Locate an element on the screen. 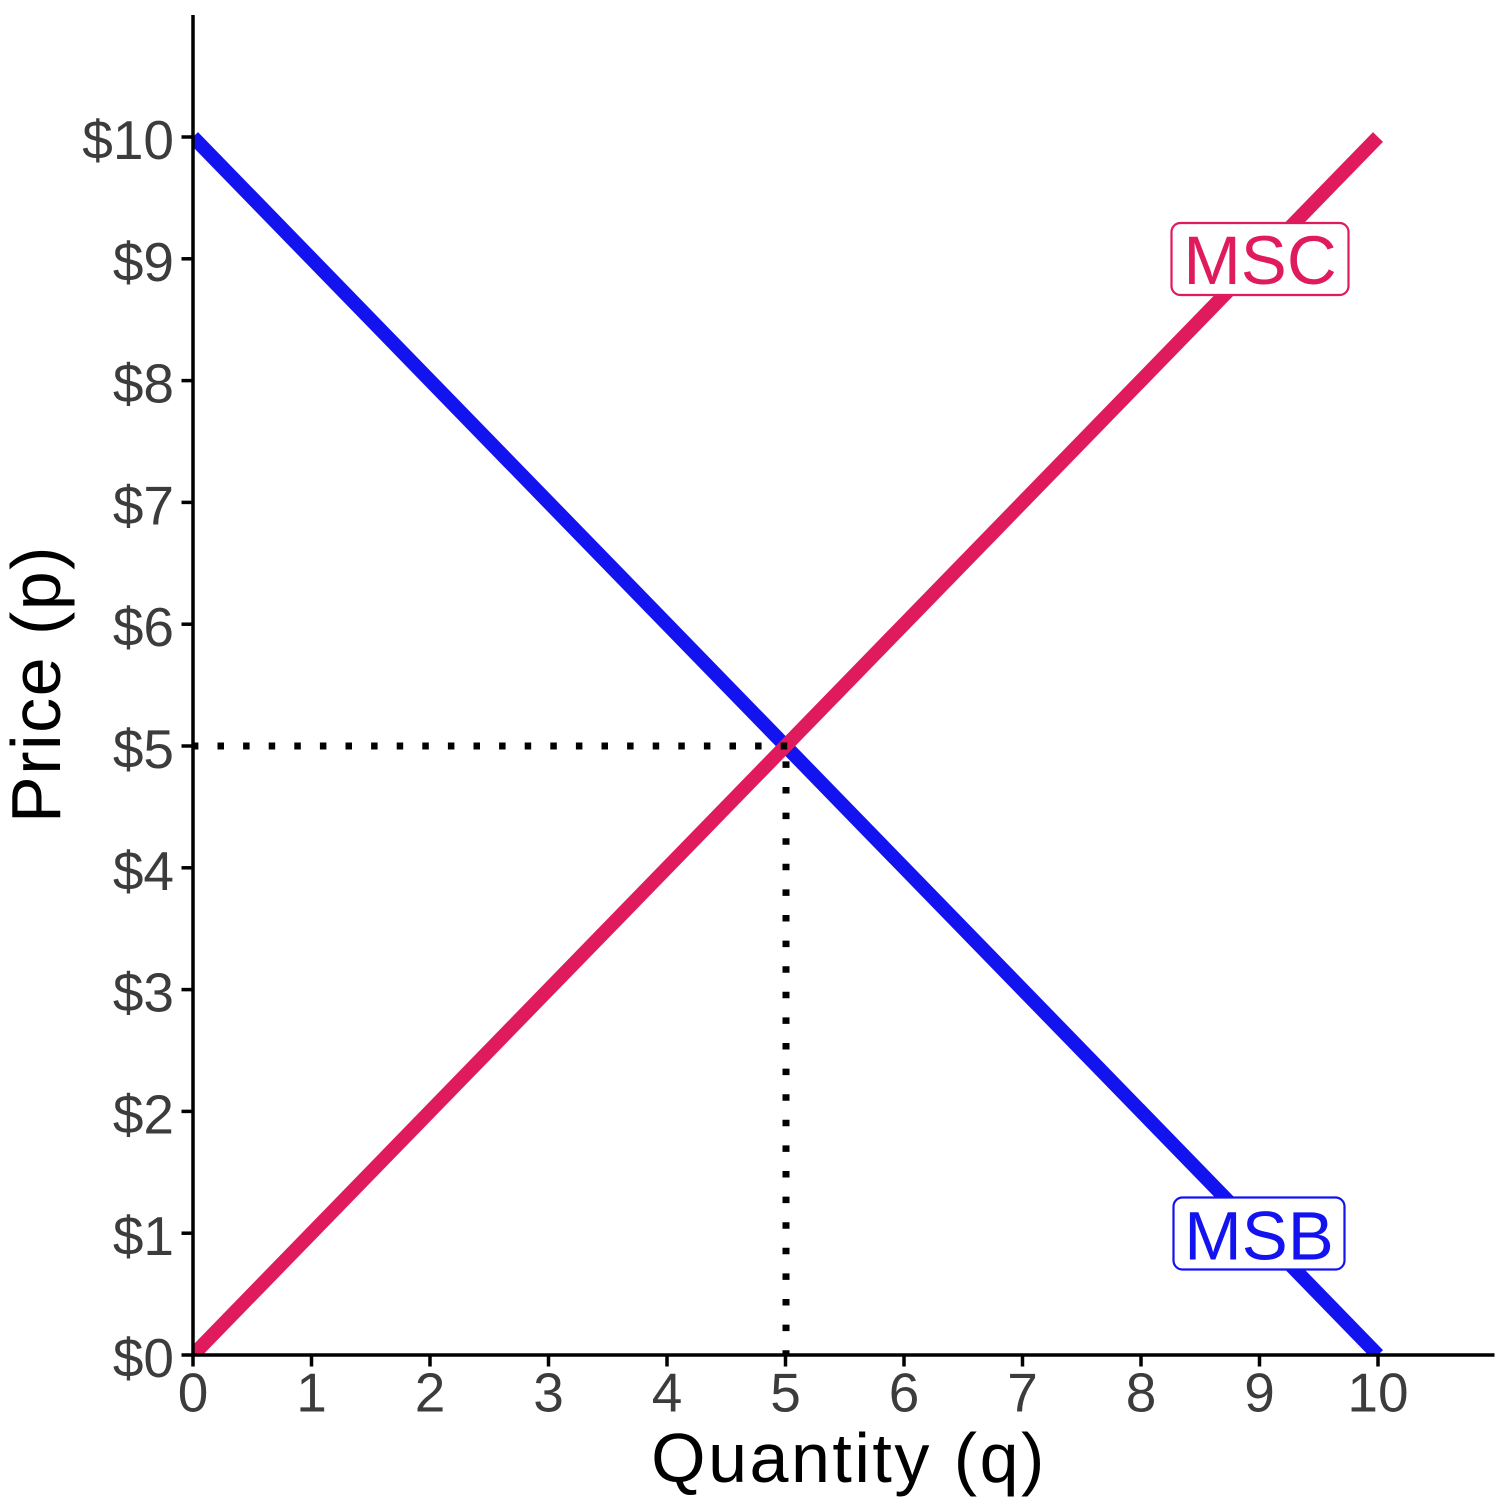 This screenshot has width=1512, height=1512. svg-text: $2 is located at coordinates (143, 1114).